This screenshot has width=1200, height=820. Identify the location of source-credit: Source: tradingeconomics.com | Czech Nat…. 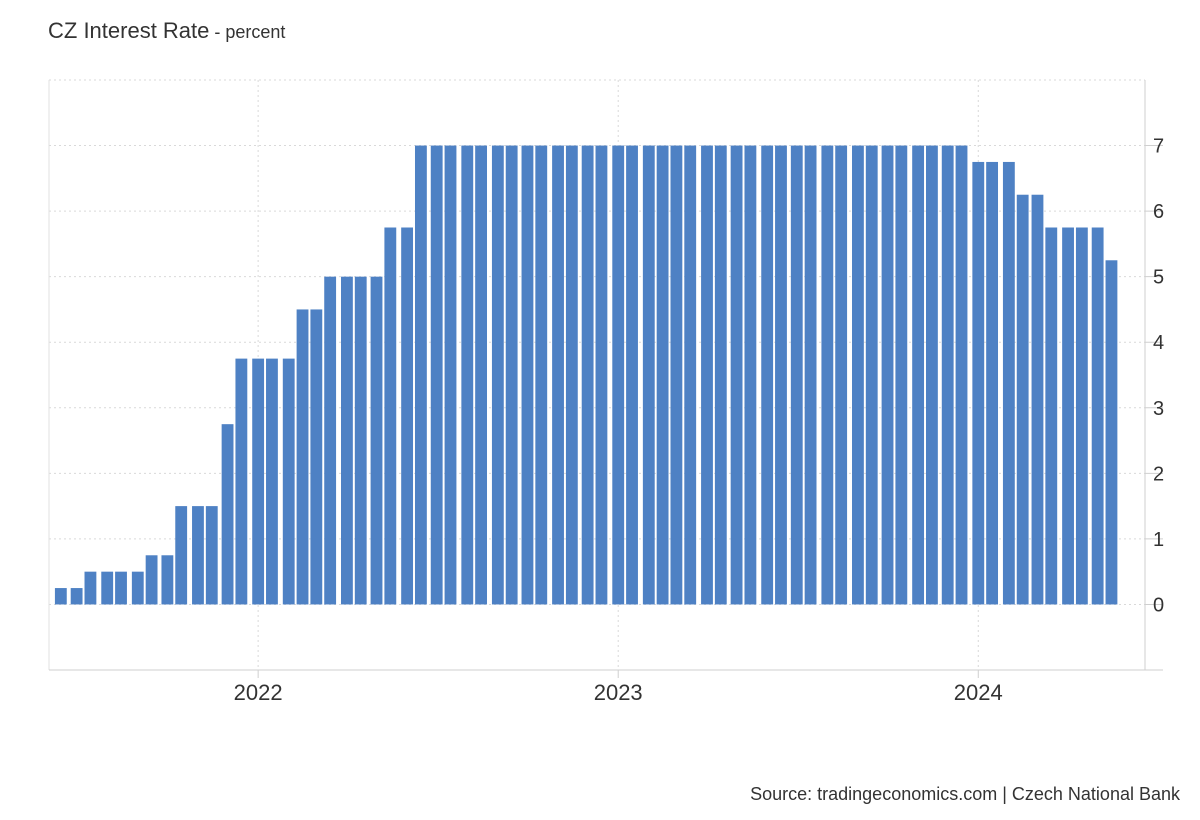
(965, 794).